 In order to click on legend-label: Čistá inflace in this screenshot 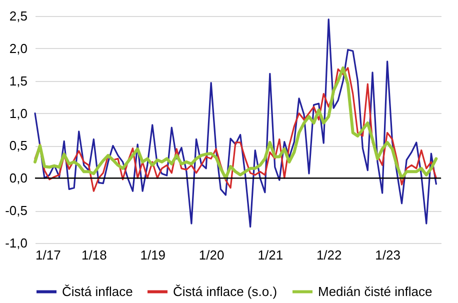, I will do `click(97, 291)`.